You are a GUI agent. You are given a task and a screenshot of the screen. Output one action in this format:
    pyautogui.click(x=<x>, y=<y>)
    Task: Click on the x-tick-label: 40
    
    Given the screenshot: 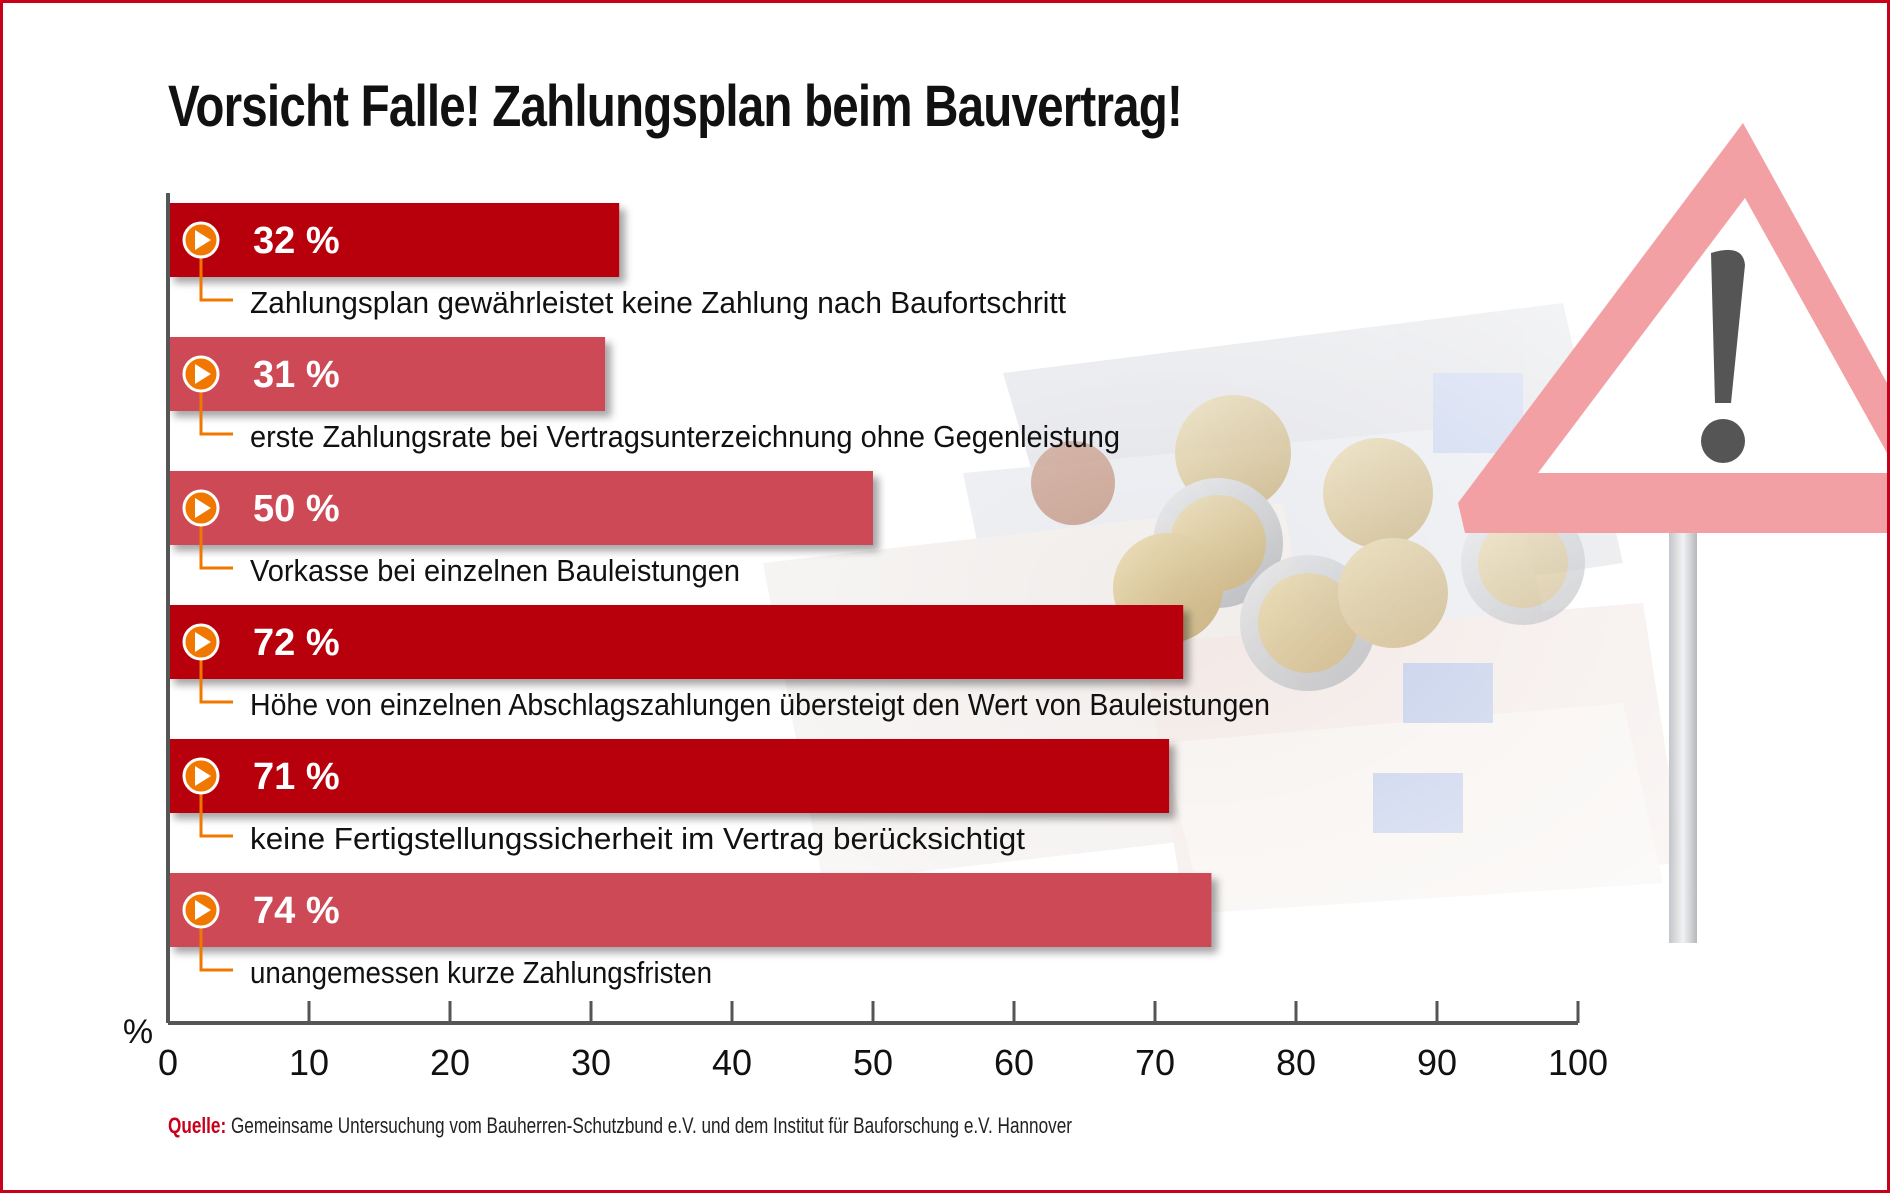 What is the action you would take?
    pyautogui.click(x=732, y=1062)
    